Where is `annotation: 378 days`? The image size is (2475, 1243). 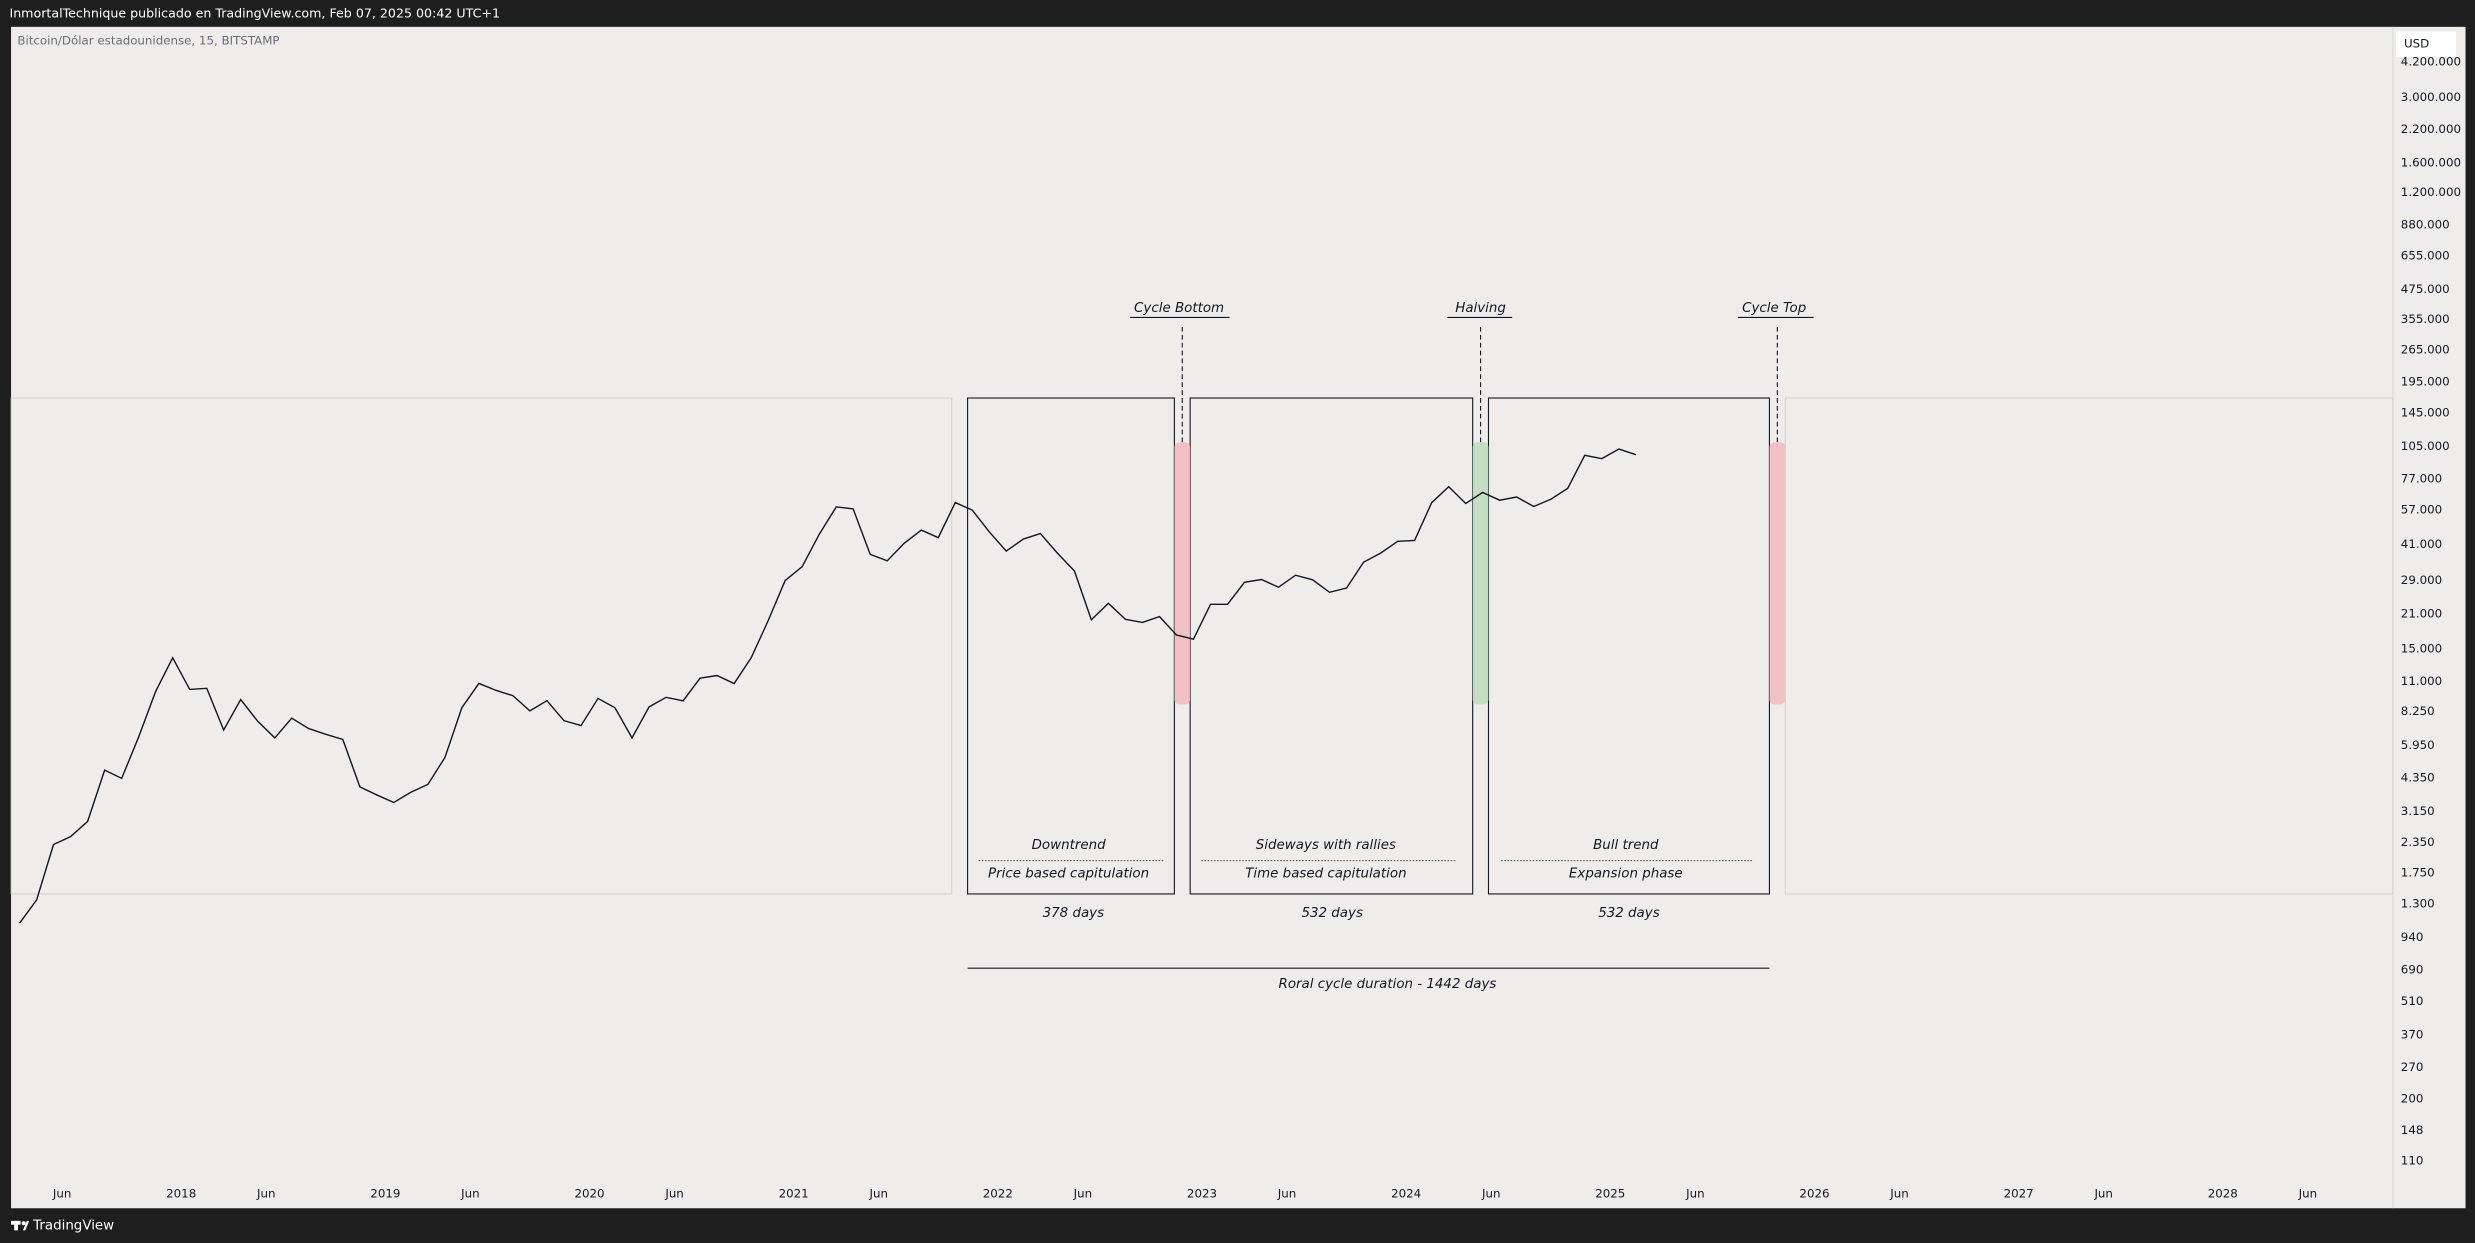
annotation: 378 days is located at coordinates (1073, 913).